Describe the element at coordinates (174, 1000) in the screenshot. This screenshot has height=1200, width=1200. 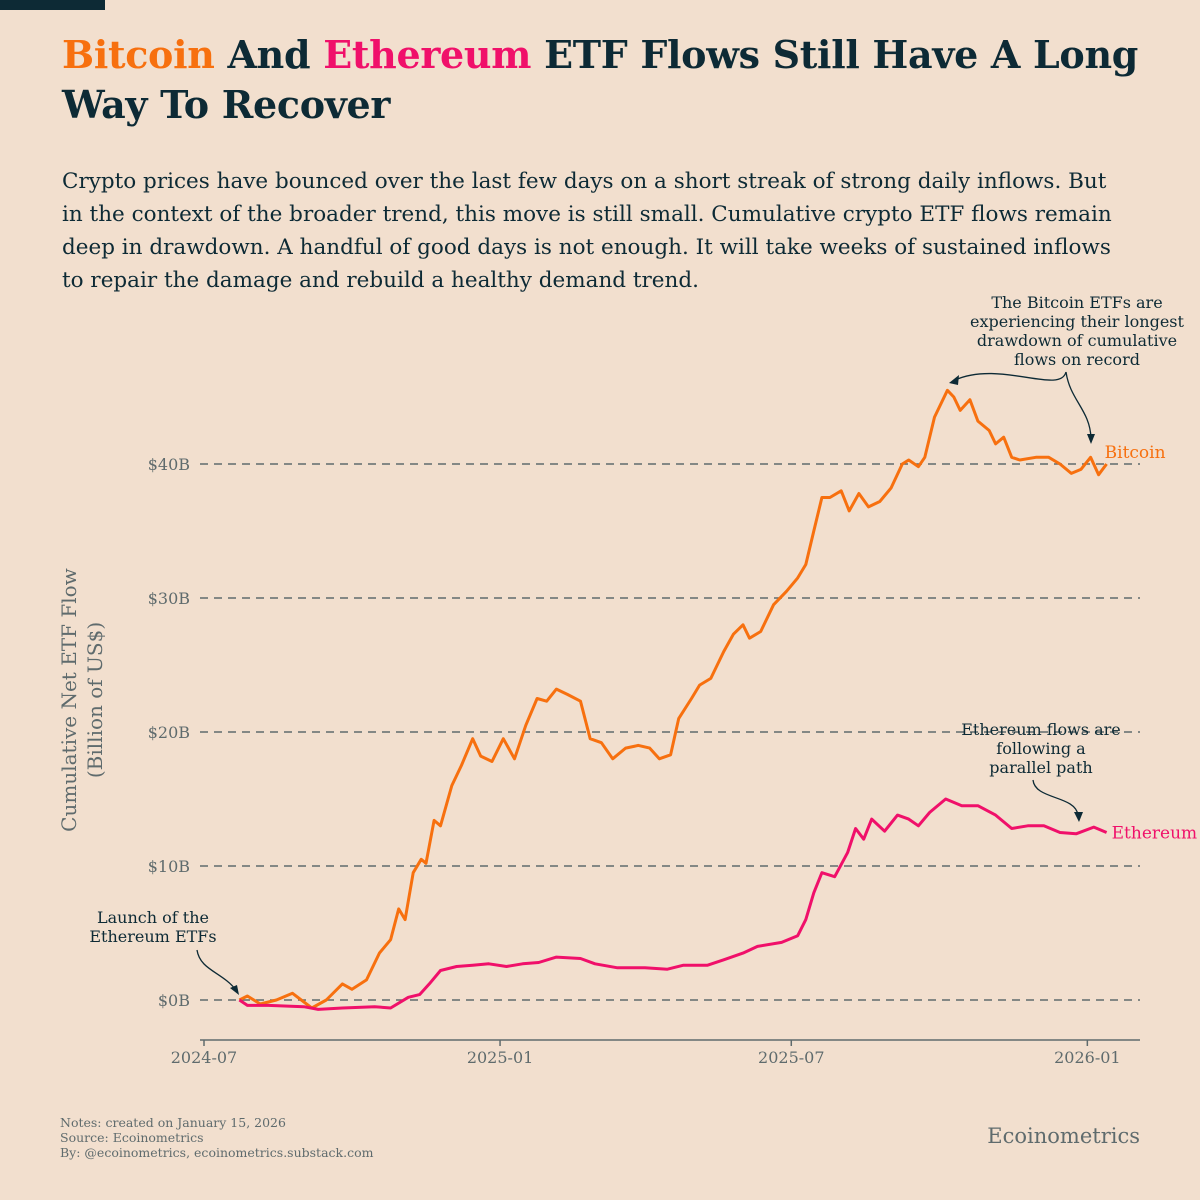
I see `y-tick-label: $0B` at that location.